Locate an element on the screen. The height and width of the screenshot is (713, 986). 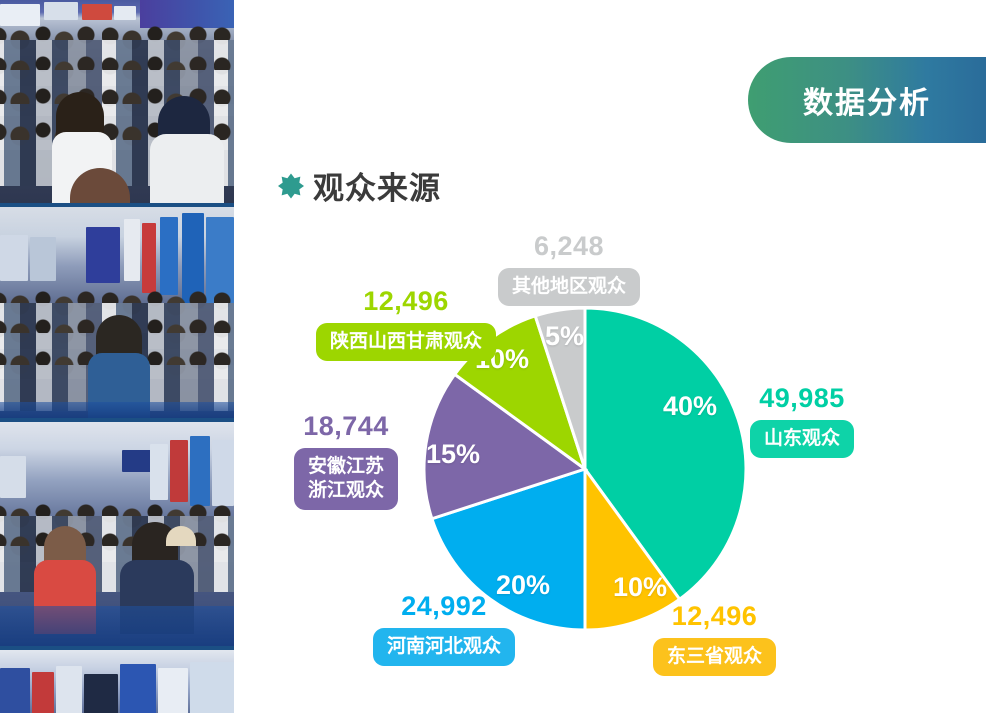
callout-chip: 河南河北观众 is located at coordinates (444, 647).